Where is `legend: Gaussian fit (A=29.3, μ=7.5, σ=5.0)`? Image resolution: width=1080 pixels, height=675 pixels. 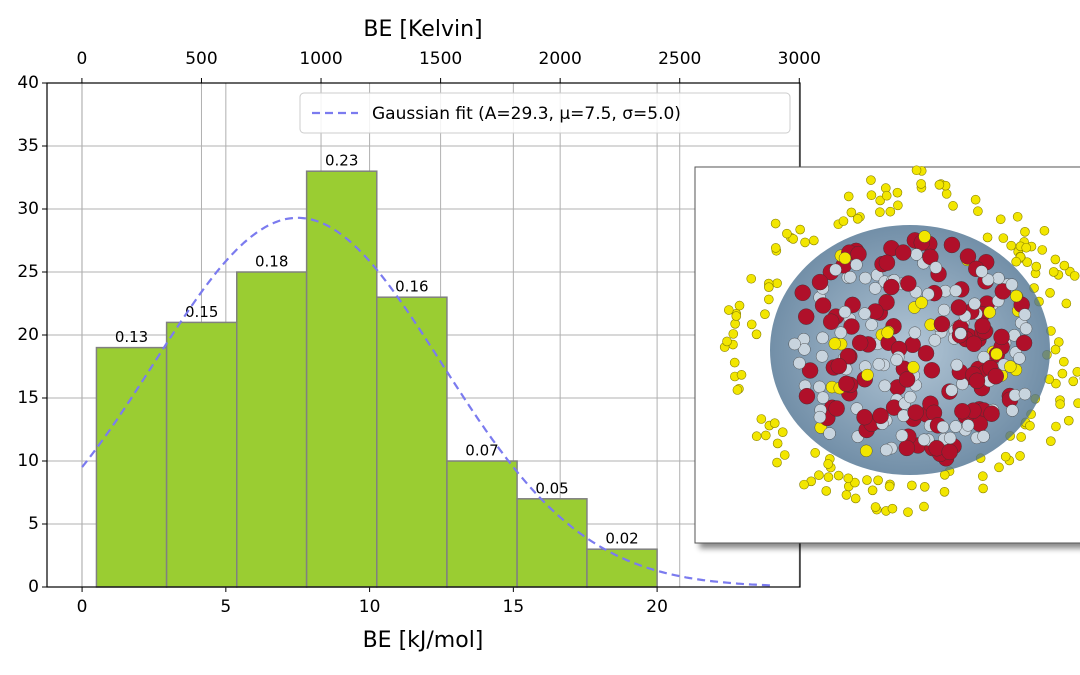 legend: Gaussian fit (A=29.3, μ=7.5, σ=5.0) is located at coordinates (545, 113).